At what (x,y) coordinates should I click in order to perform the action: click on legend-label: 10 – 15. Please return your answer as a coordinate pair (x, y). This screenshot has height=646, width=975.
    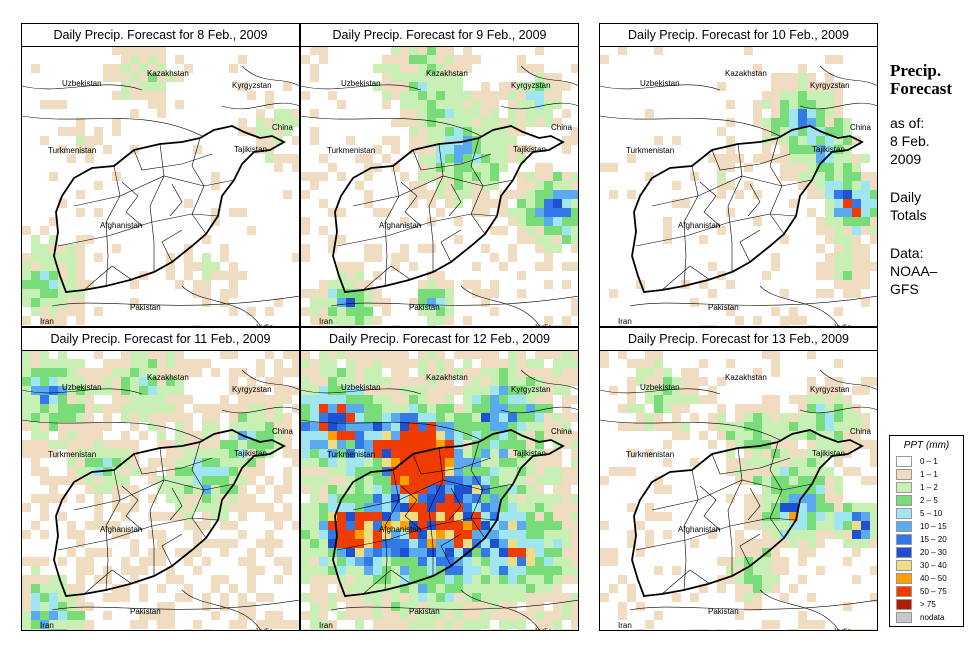
    Looking at the image, I should click on (933, 526).